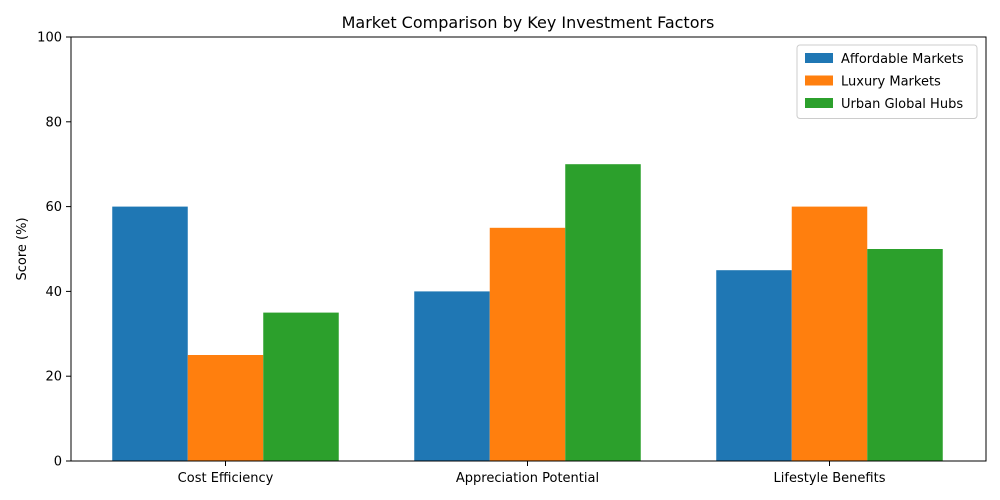  Describe the element at coordinates (902, 104) in the screenshot. I see `legend-label: Urban Global Hubs` at that location.